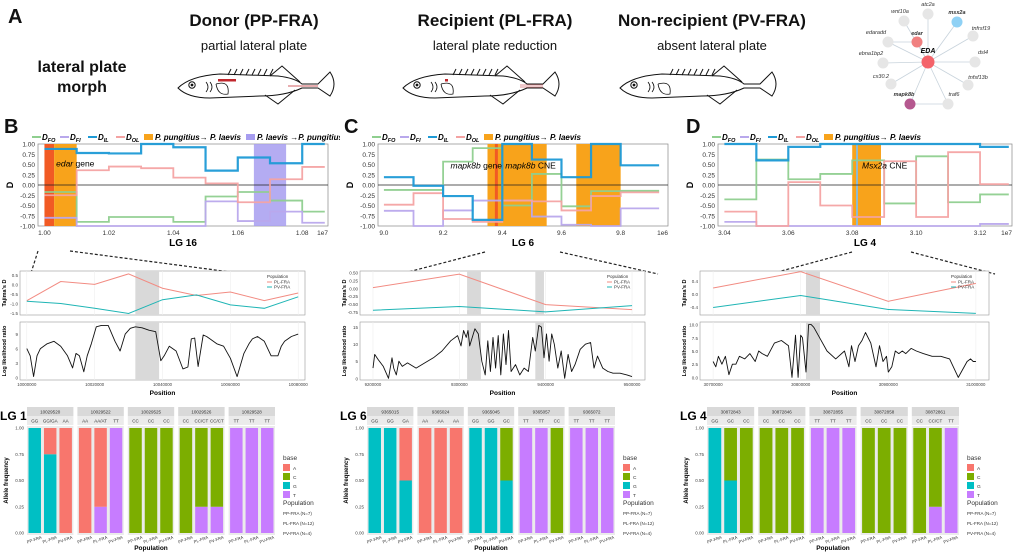  What do you see at coordinates (359, 533) in the screenshot?
I see `y-tick-label: 0.00` at bounding box center [359, 533].